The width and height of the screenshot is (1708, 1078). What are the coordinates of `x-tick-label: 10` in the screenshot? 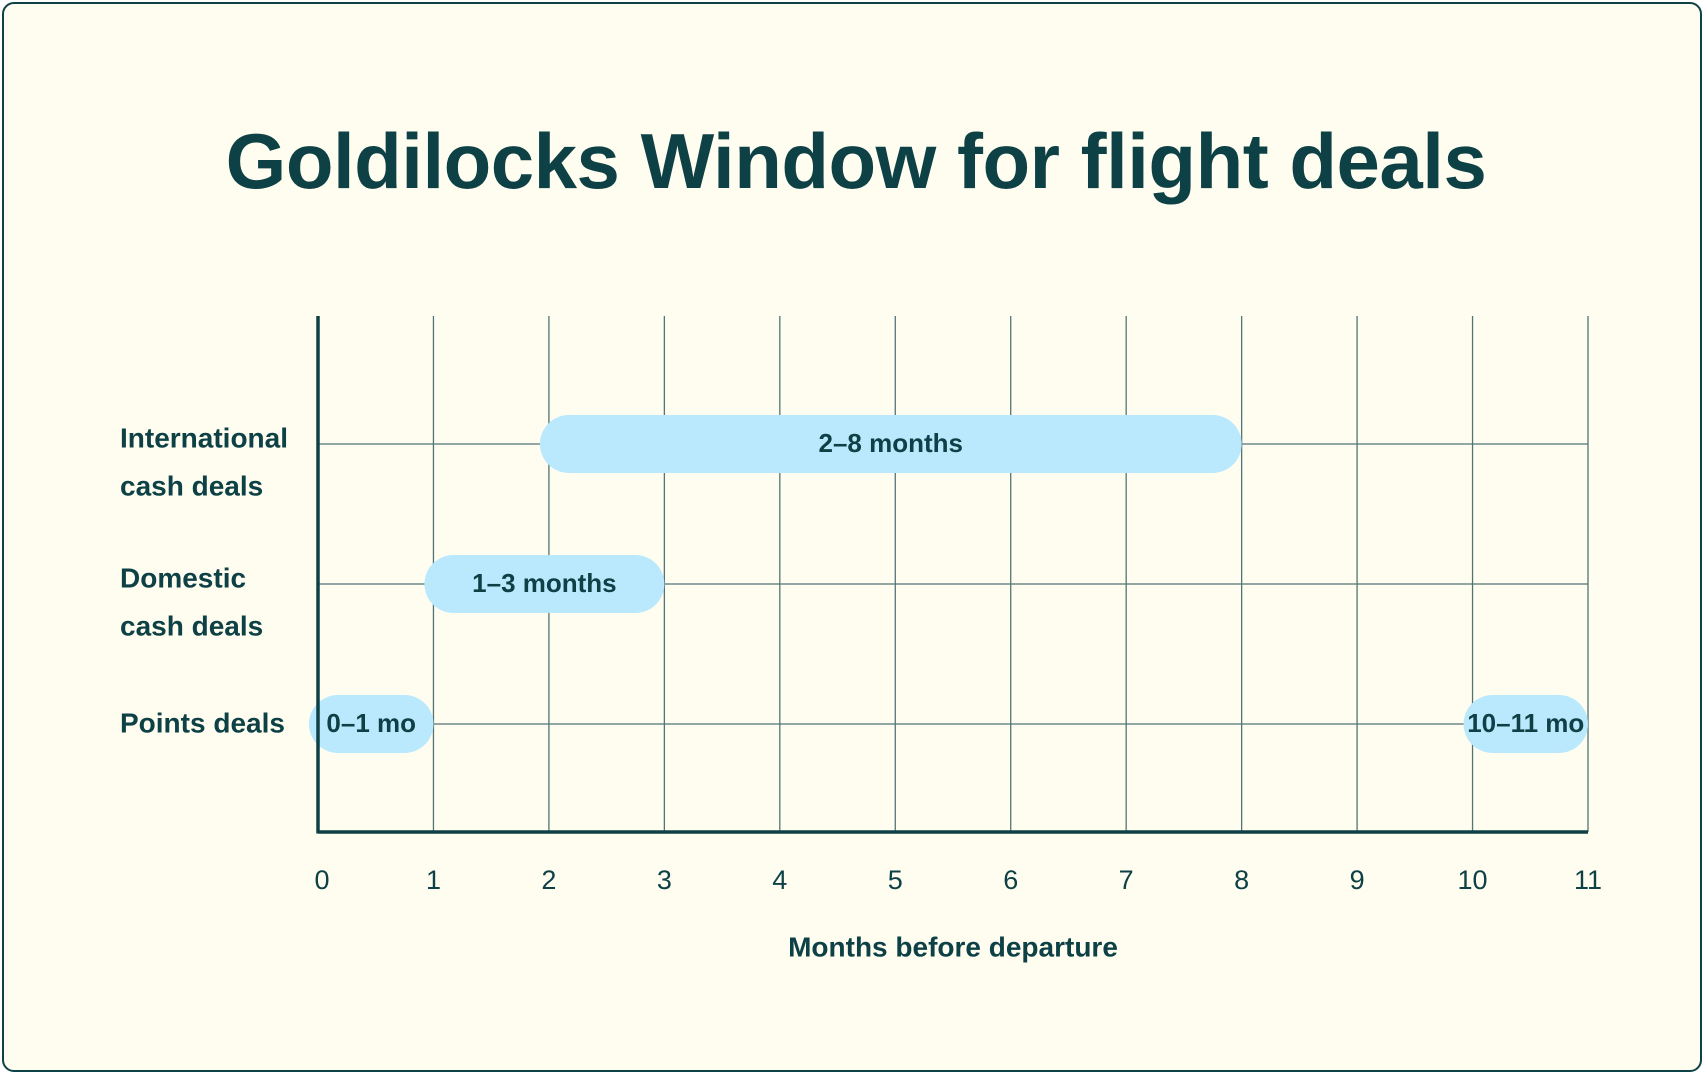 It's located at (1473, 880).